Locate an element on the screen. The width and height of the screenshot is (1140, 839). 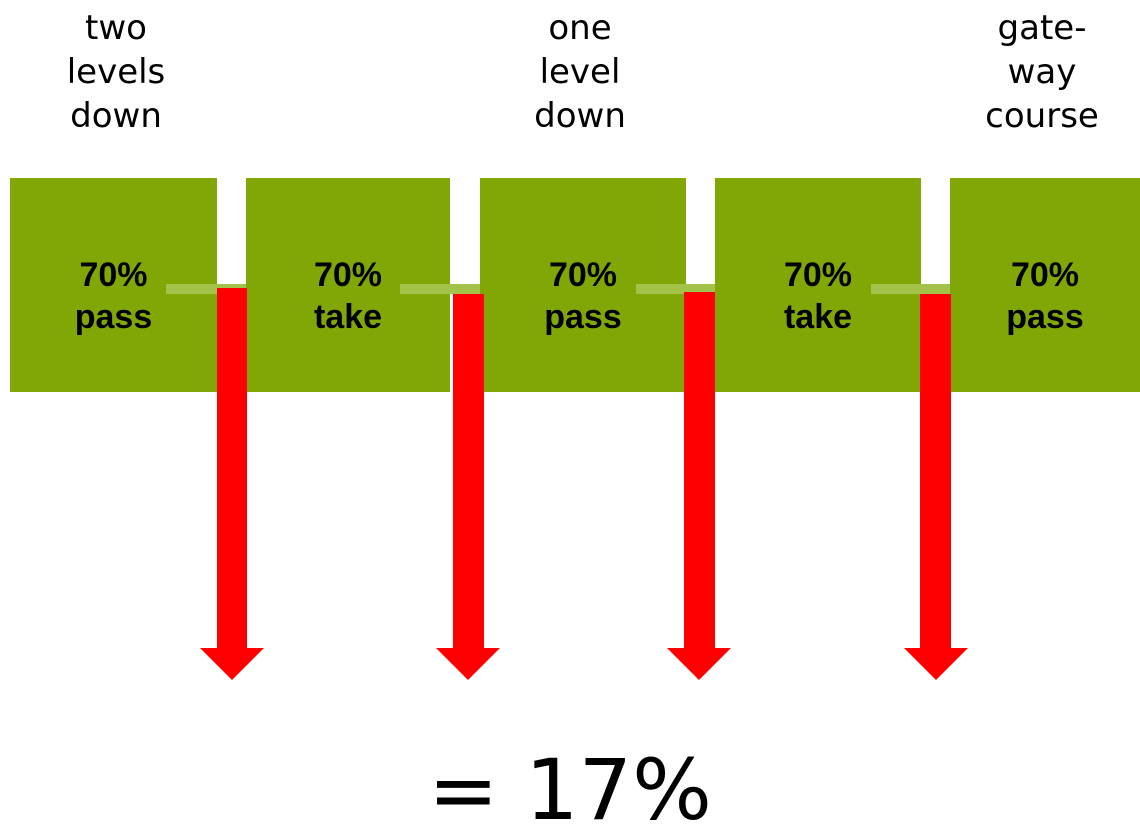
header-line: levels is located at coordinates (116, 72).